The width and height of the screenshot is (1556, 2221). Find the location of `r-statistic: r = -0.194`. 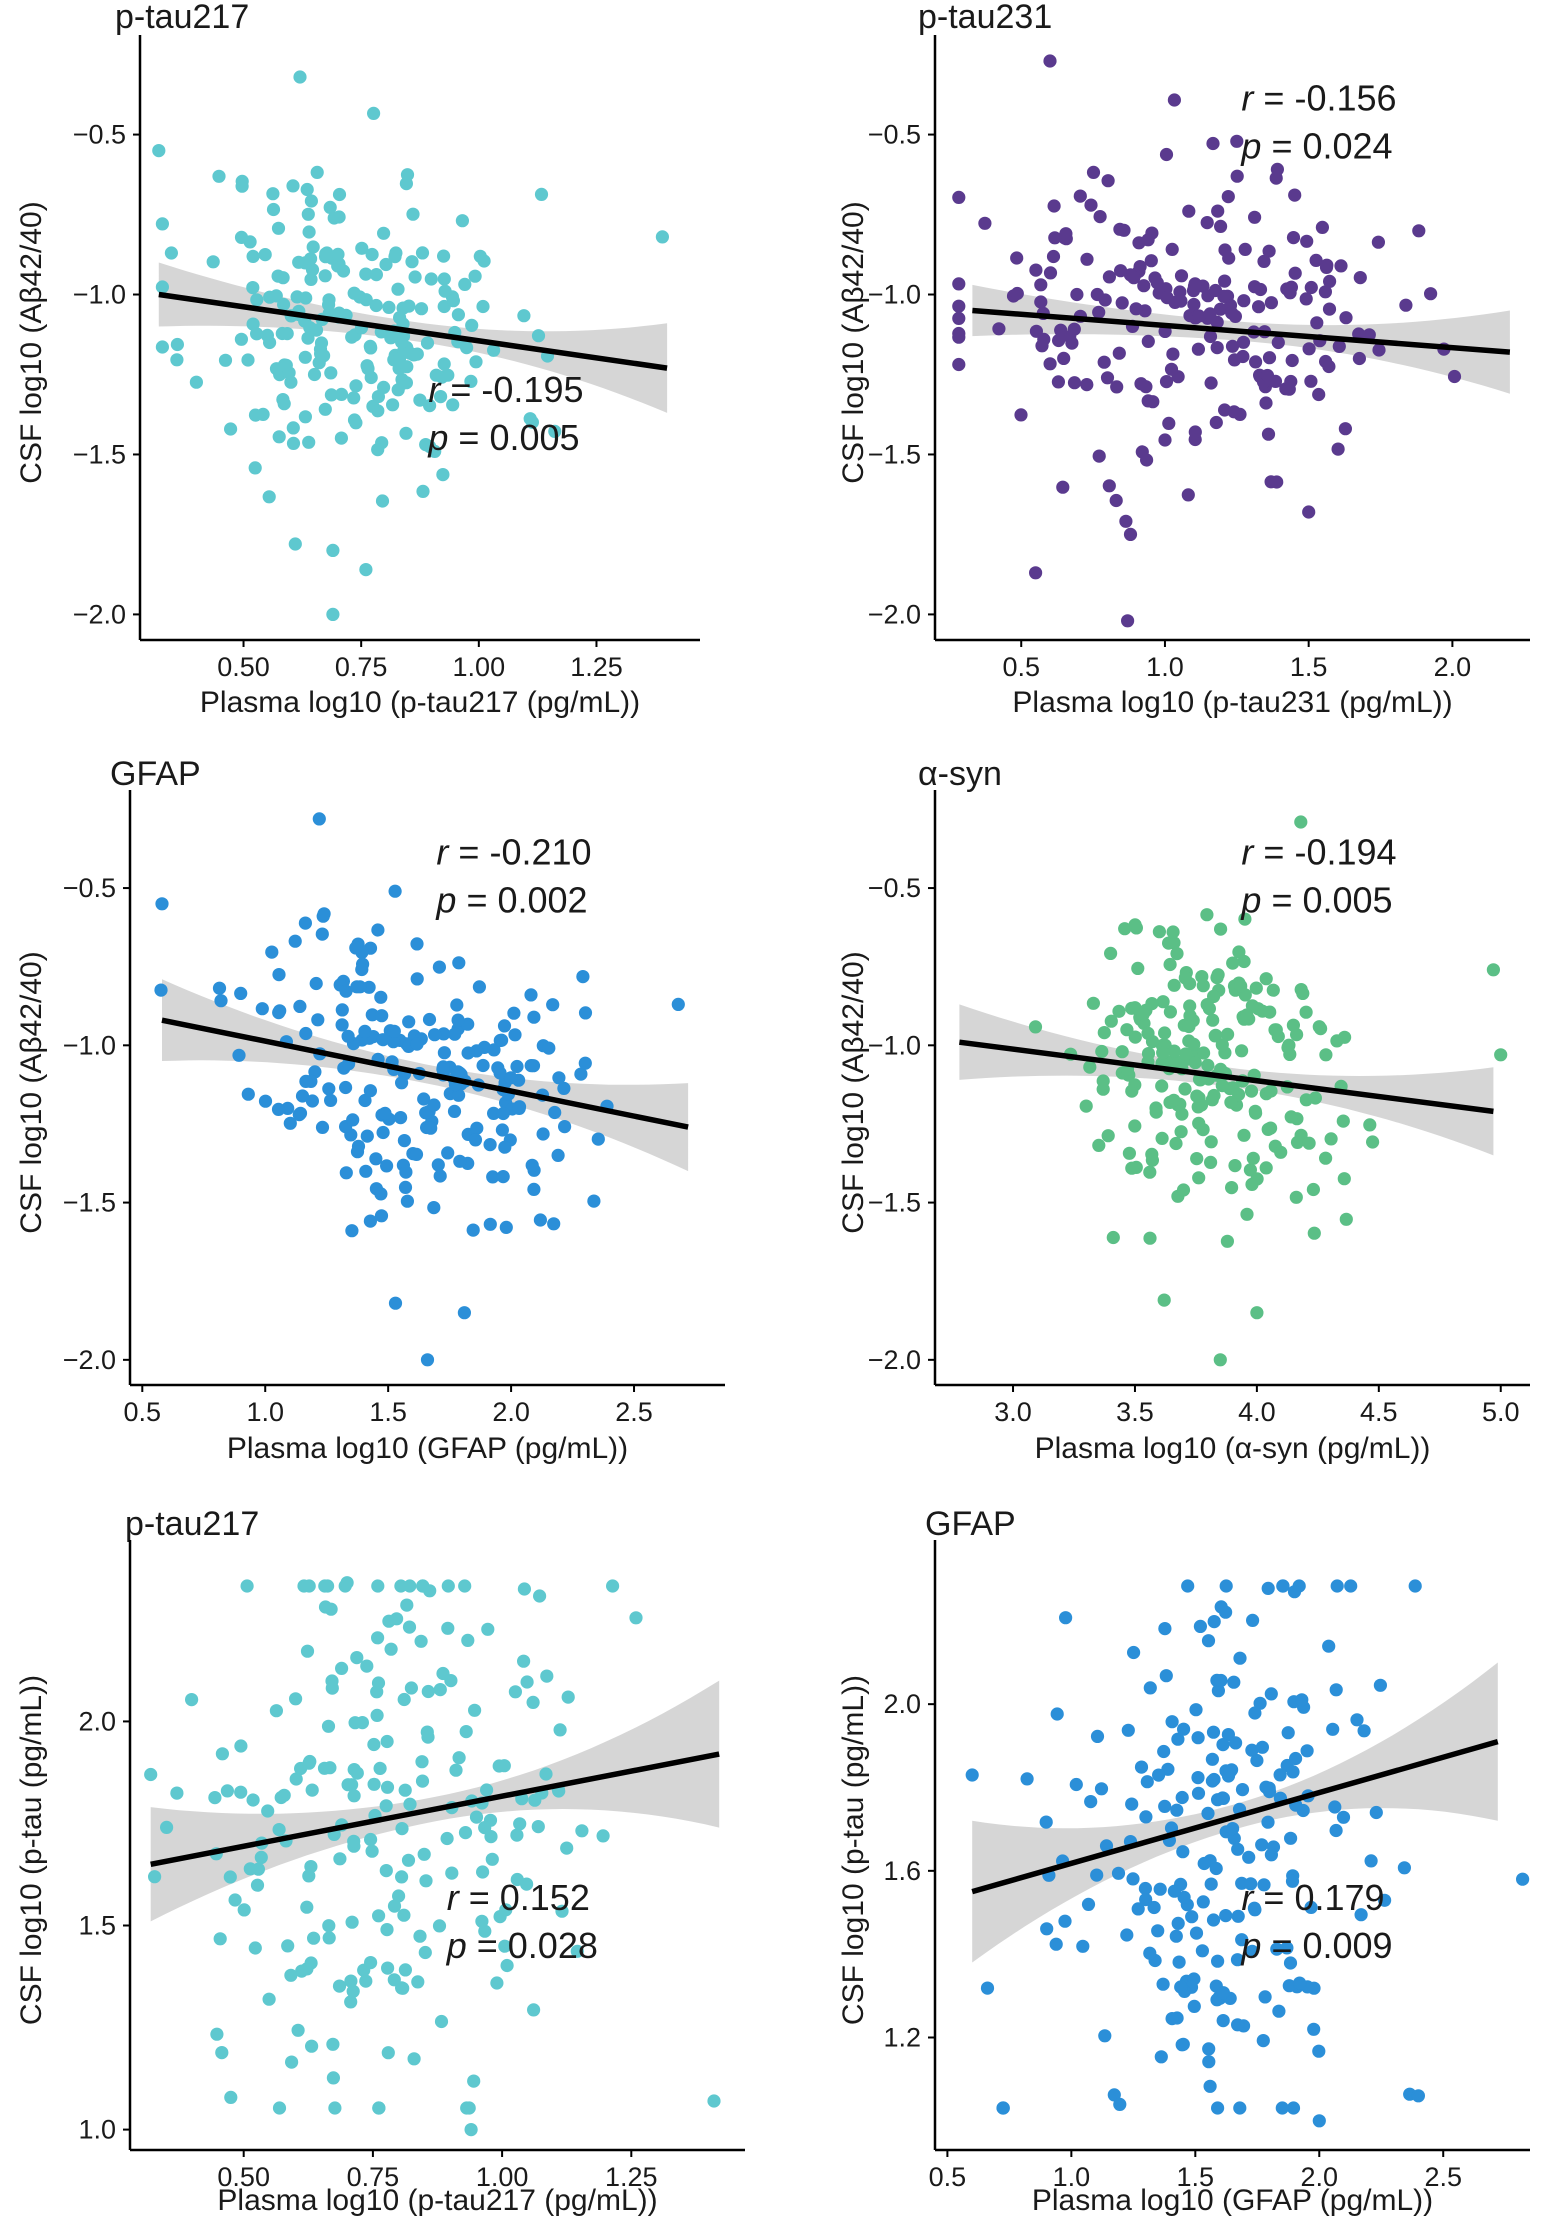

r-statistic: r = -0.194 is located at coordinates (1318, 851).